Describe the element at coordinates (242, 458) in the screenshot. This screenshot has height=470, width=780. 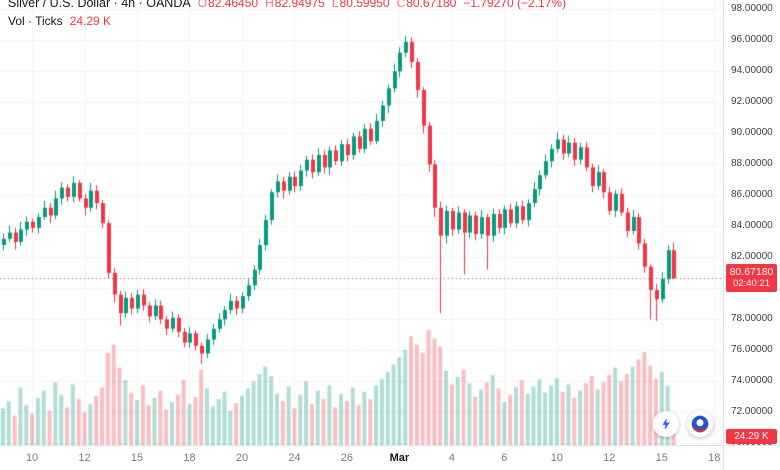
I see `time-axis-label: 20` at that location.